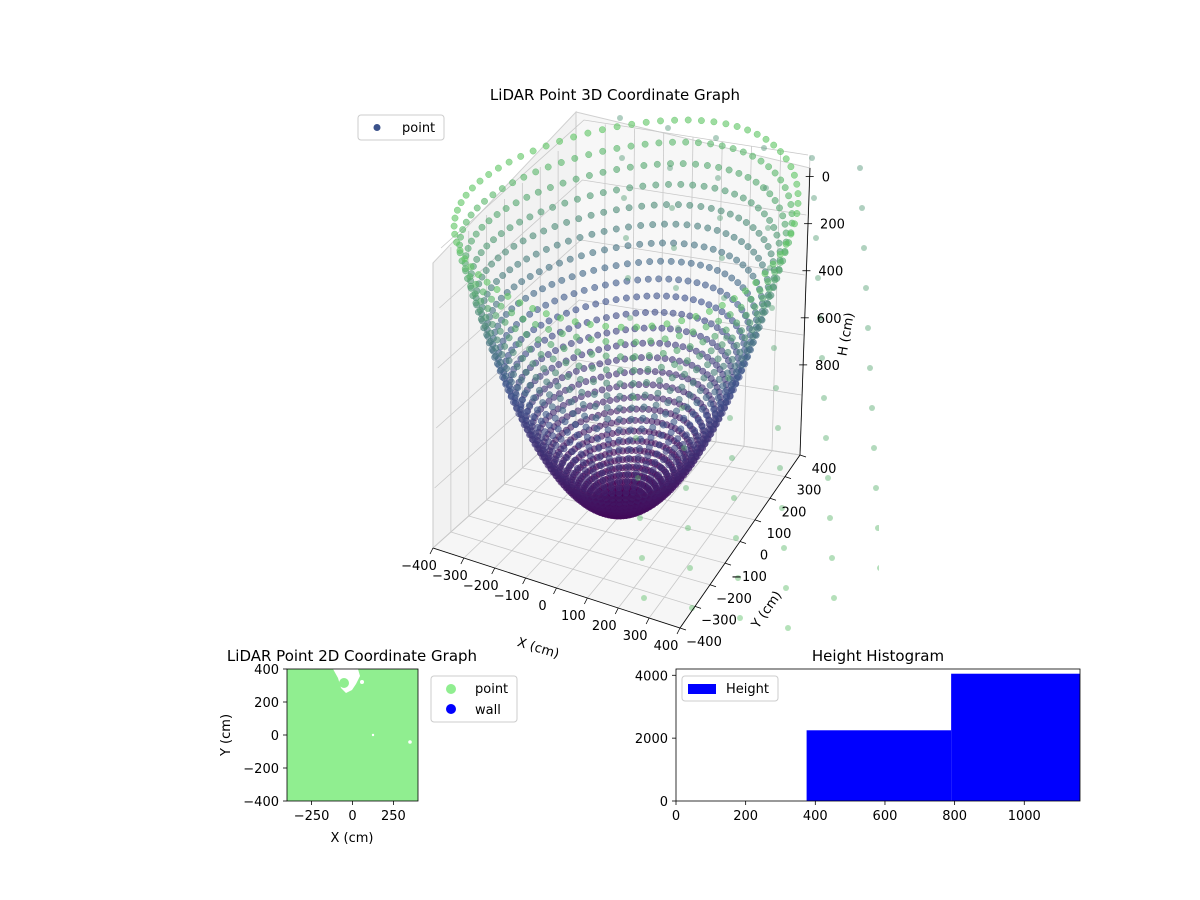 This screenshot has width=1200, height=900. Describe the element at coordinates (878, 656) in the screenshot. I see `histogram-title: Height Histogram` at that location.